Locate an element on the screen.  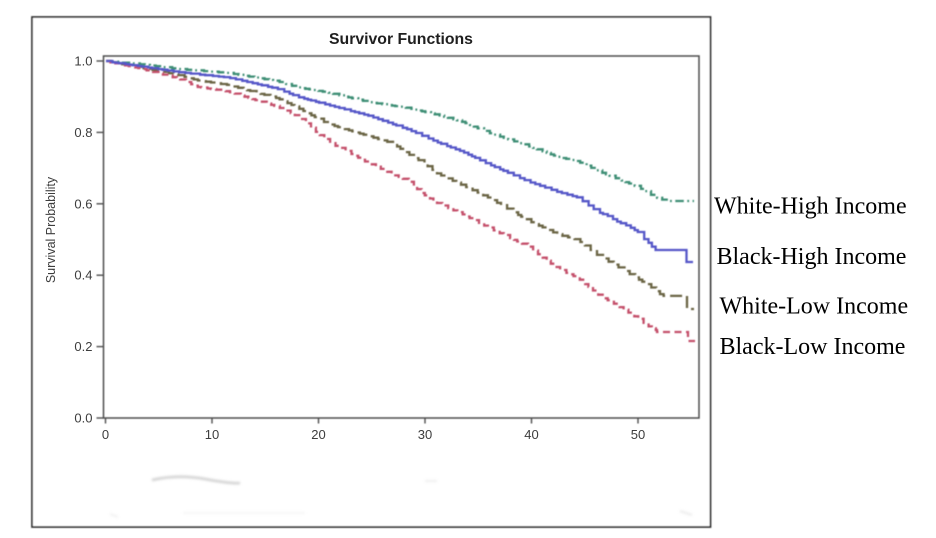
svg-text: 0.8 is located at coordinates (83, 132).